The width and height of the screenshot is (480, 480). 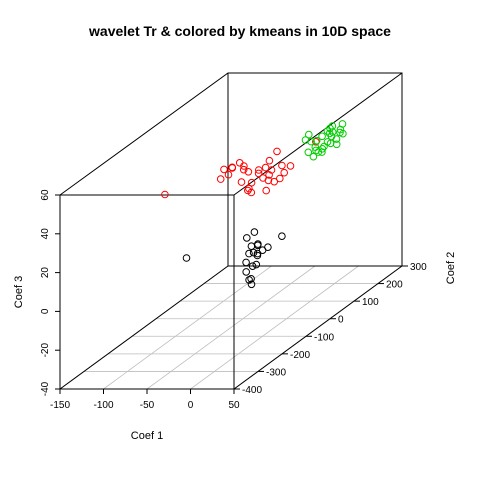 I want to click on z-axis-label: Coef 3, so click(x=19, y=292).